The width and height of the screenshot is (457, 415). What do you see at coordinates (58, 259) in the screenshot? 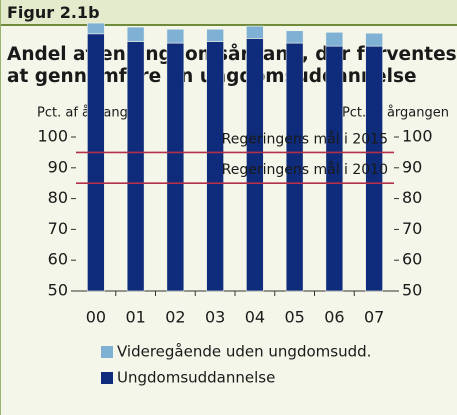
I see `y-tick-label: 60` at bounding box center [58, 259].